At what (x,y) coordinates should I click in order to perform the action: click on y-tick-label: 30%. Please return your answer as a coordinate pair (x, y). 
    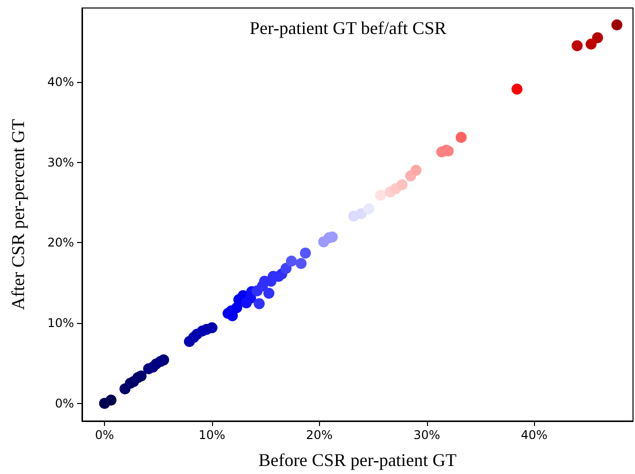
    Looking at the image, I should click on (60, 162).